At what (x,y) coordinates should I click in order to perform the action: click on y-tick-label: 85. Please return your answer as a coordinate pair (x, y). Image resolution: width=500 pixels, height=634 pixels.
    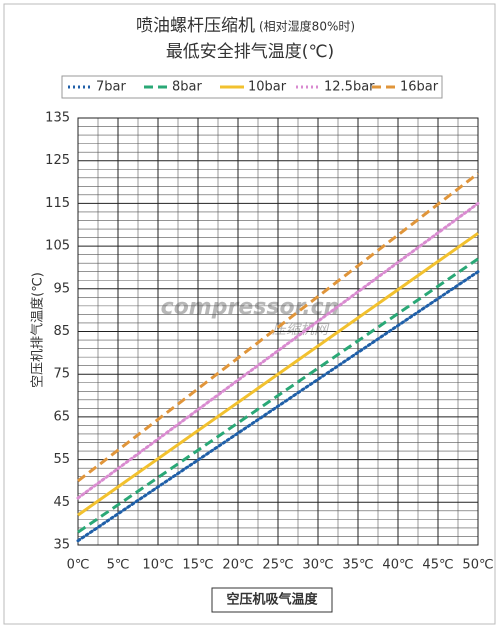
    Looking at the image, I should click on (61, 331).